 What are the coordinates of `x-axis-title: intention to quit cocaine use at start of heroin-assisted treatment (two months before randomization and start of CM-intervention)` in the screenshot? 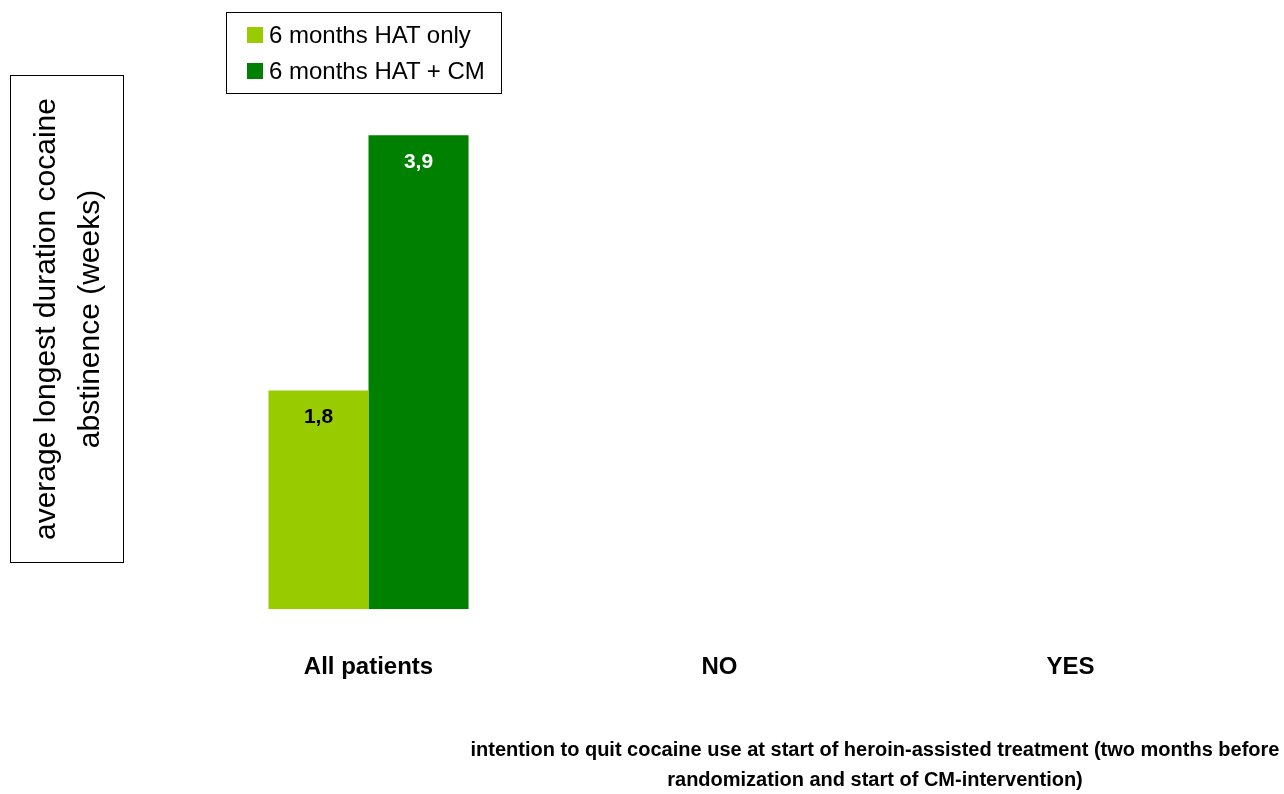 It's located at (875, 764).